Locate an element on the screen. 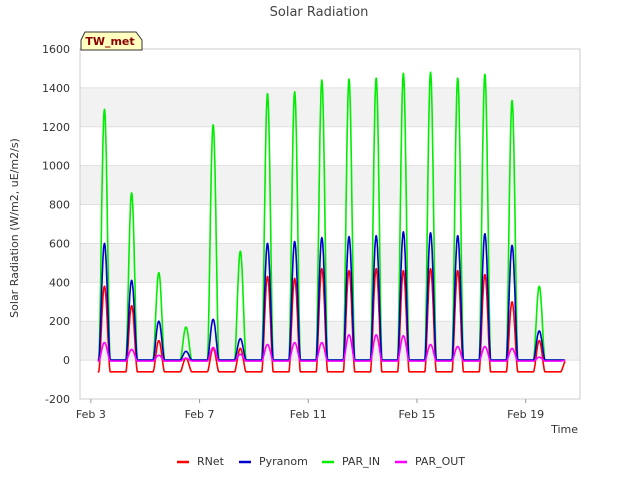  x-axis-ticks: Feb 3 Feb 7 Feb 11 Feb 15 Feb 19 is located at coordinates (310, 410).